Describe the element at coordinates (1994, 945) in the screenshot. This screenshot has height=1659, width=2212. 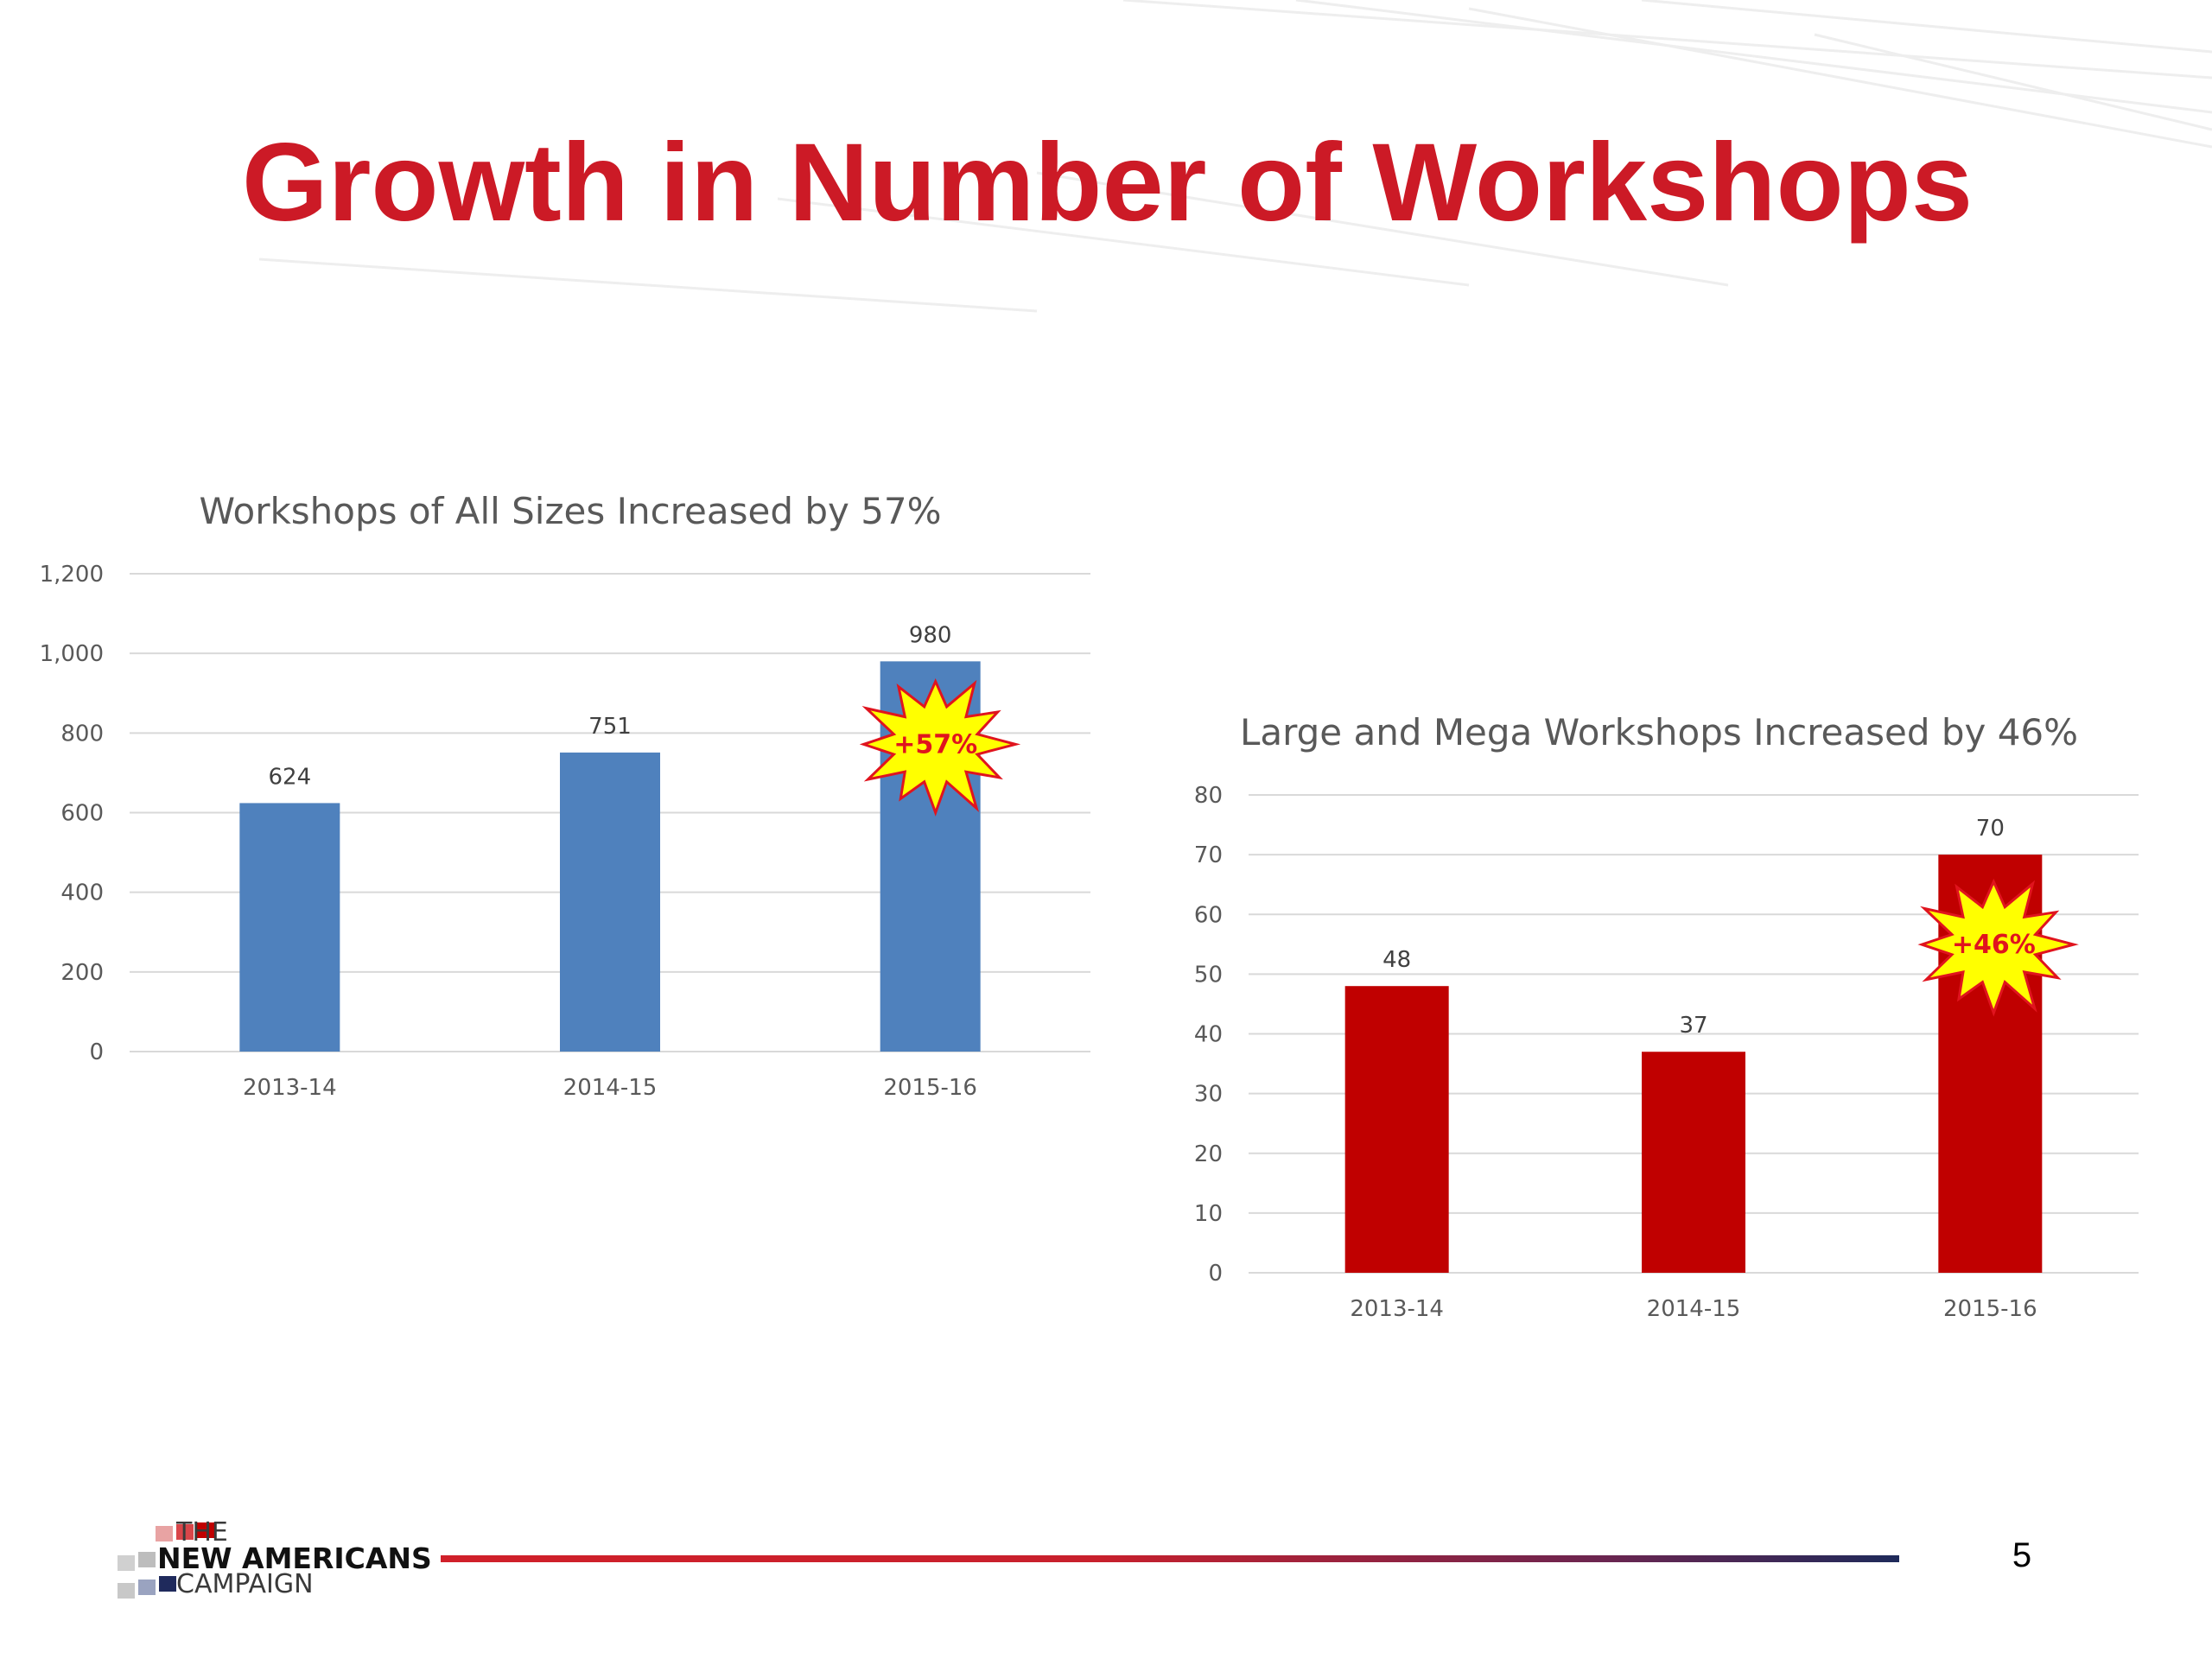
I see `callout-label: +46%` at that location.